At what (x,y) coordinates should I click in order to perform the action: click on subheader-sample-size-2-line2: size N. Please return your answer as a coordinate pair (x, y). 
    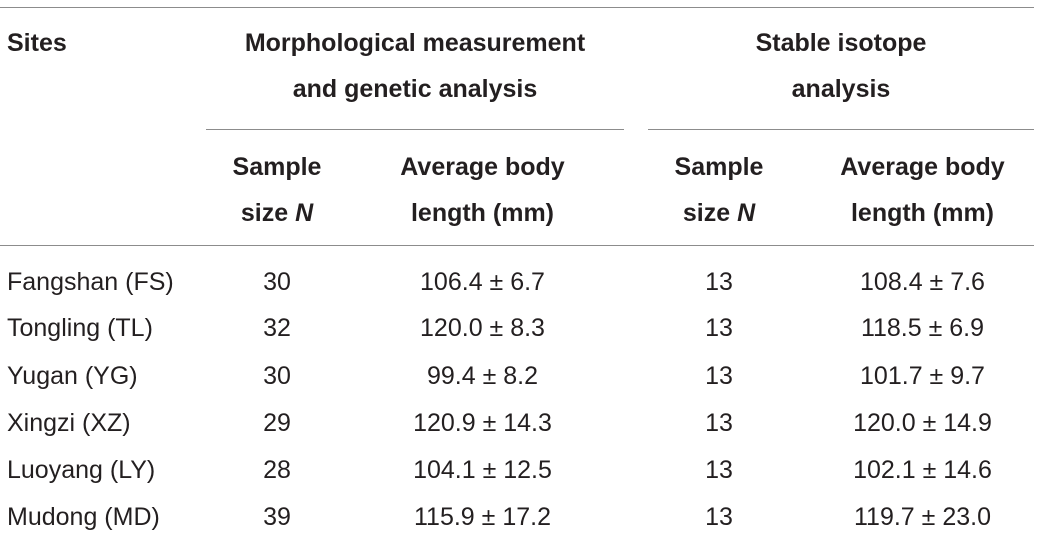
    Looking at the image, I should click on (719, 213).